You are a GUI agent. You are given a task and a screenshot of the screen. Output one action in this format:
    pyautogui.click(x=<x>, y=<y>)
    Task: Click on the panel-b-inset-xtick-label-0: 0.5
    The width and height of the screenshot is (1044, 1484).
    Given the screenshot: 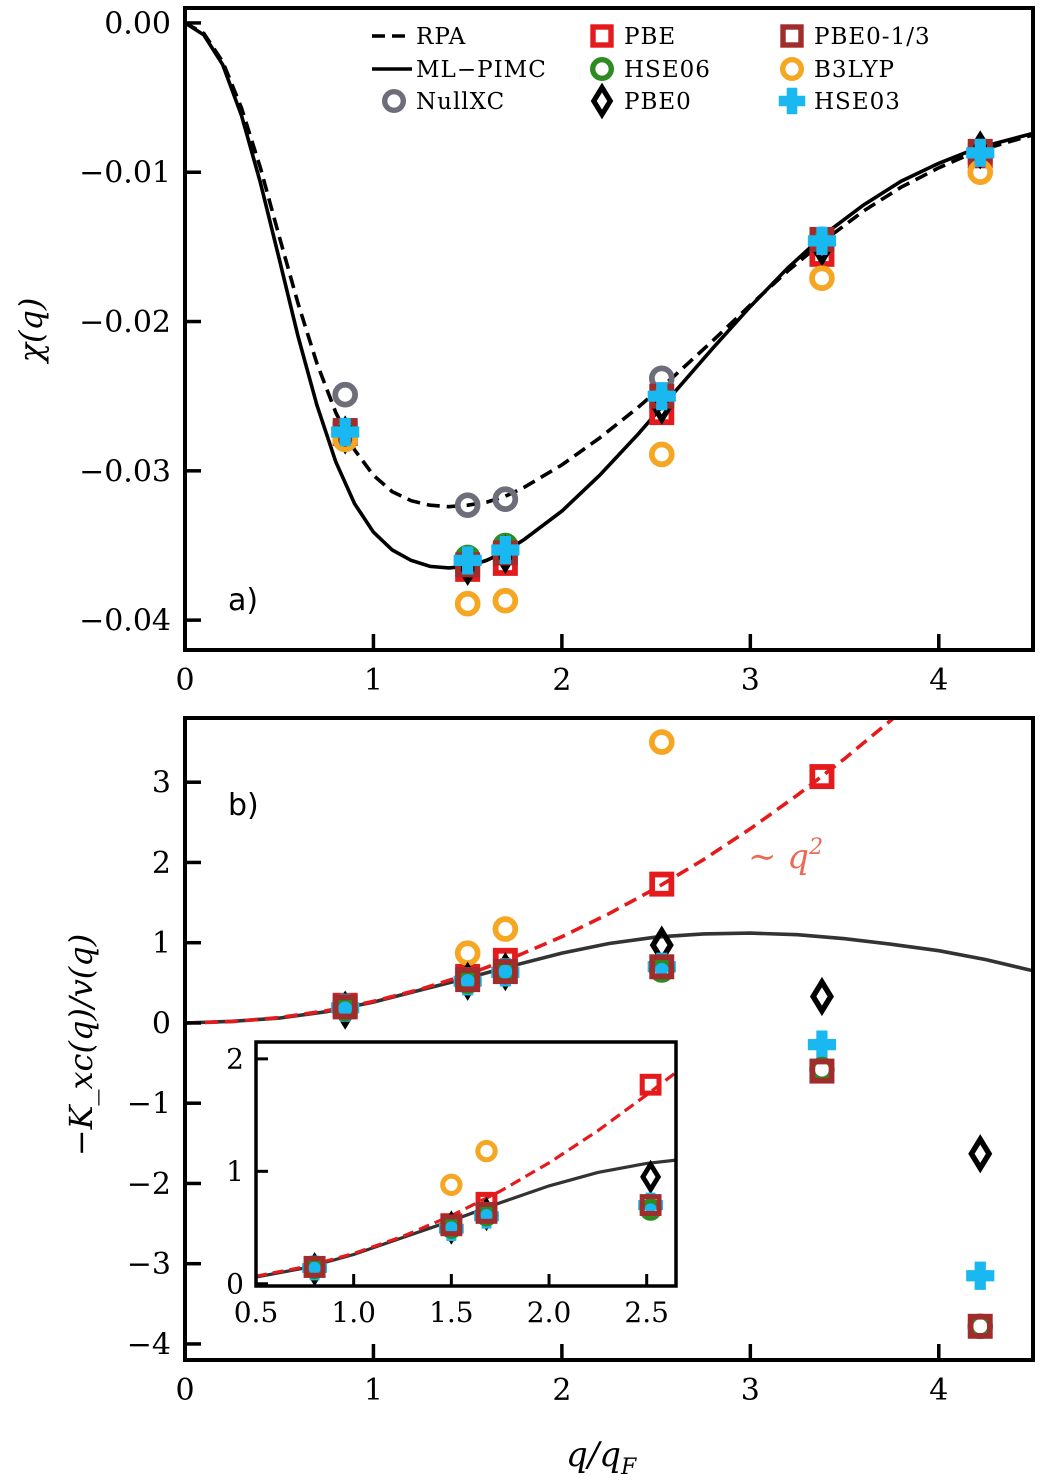 What is the action you would take?
    pyautogui.click(x=256, y=1312)
    